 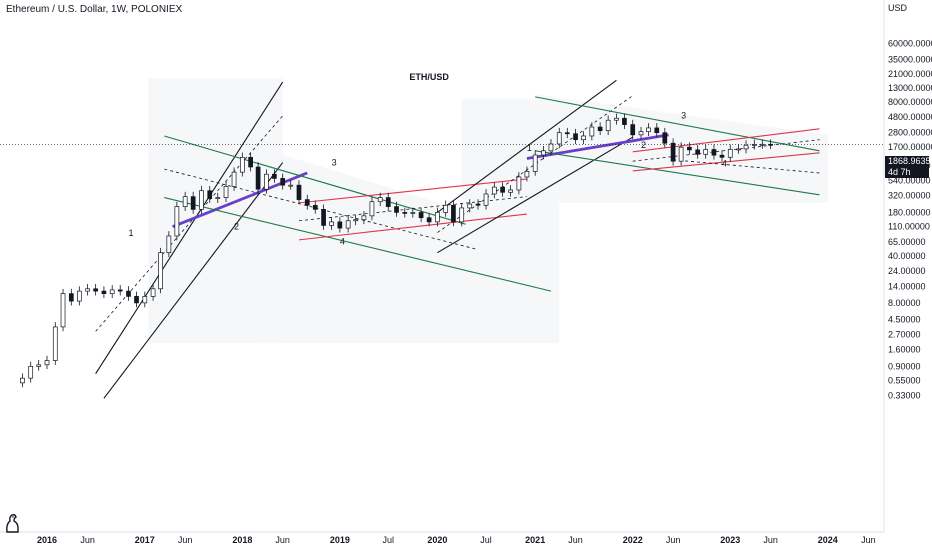 I want to click on channel-3b-mid-line, so click(x=746, y=166).